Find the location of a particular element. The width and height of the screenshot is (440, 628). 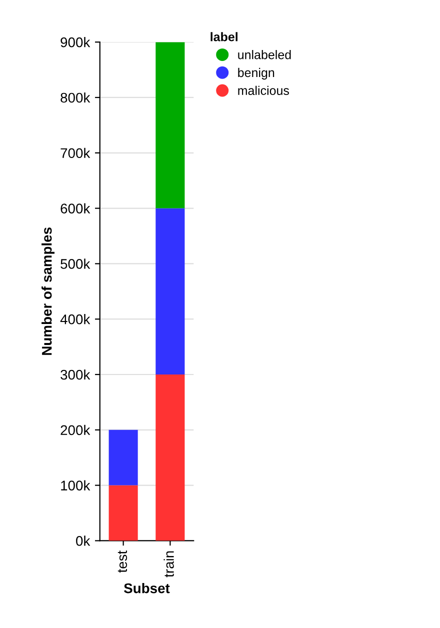

y-tick-label: 700k is located at coordinates (75, 153).